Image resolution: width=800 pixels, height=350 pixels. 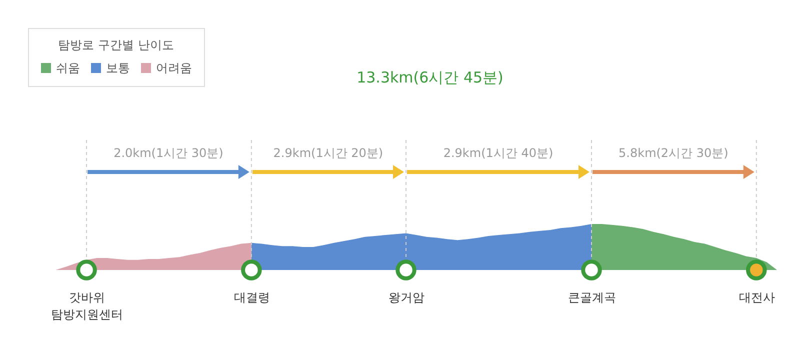 I want to click on legend-title: 탐방로 구간별 난이도, so click(x=116, y=45).